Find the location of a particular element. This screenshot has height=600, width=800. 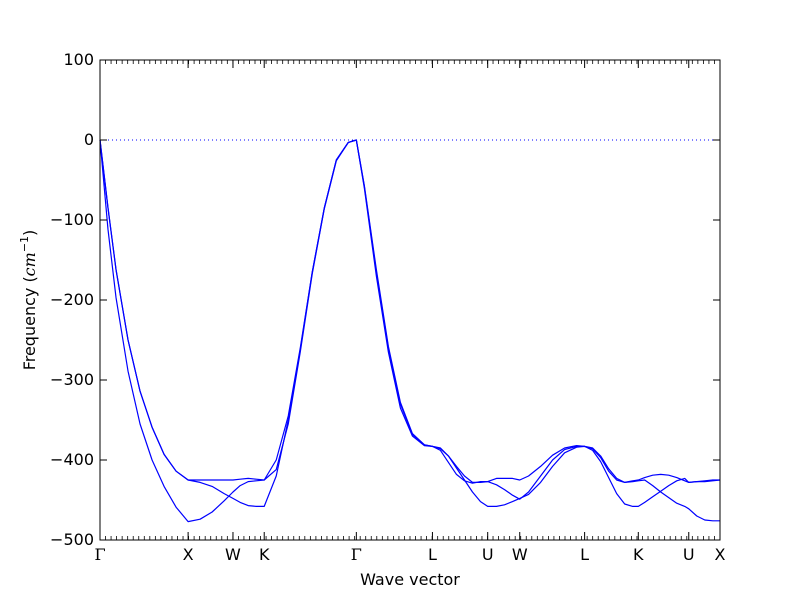

y-axis-label-exponent: −1 is located at coordinates (24, 244).